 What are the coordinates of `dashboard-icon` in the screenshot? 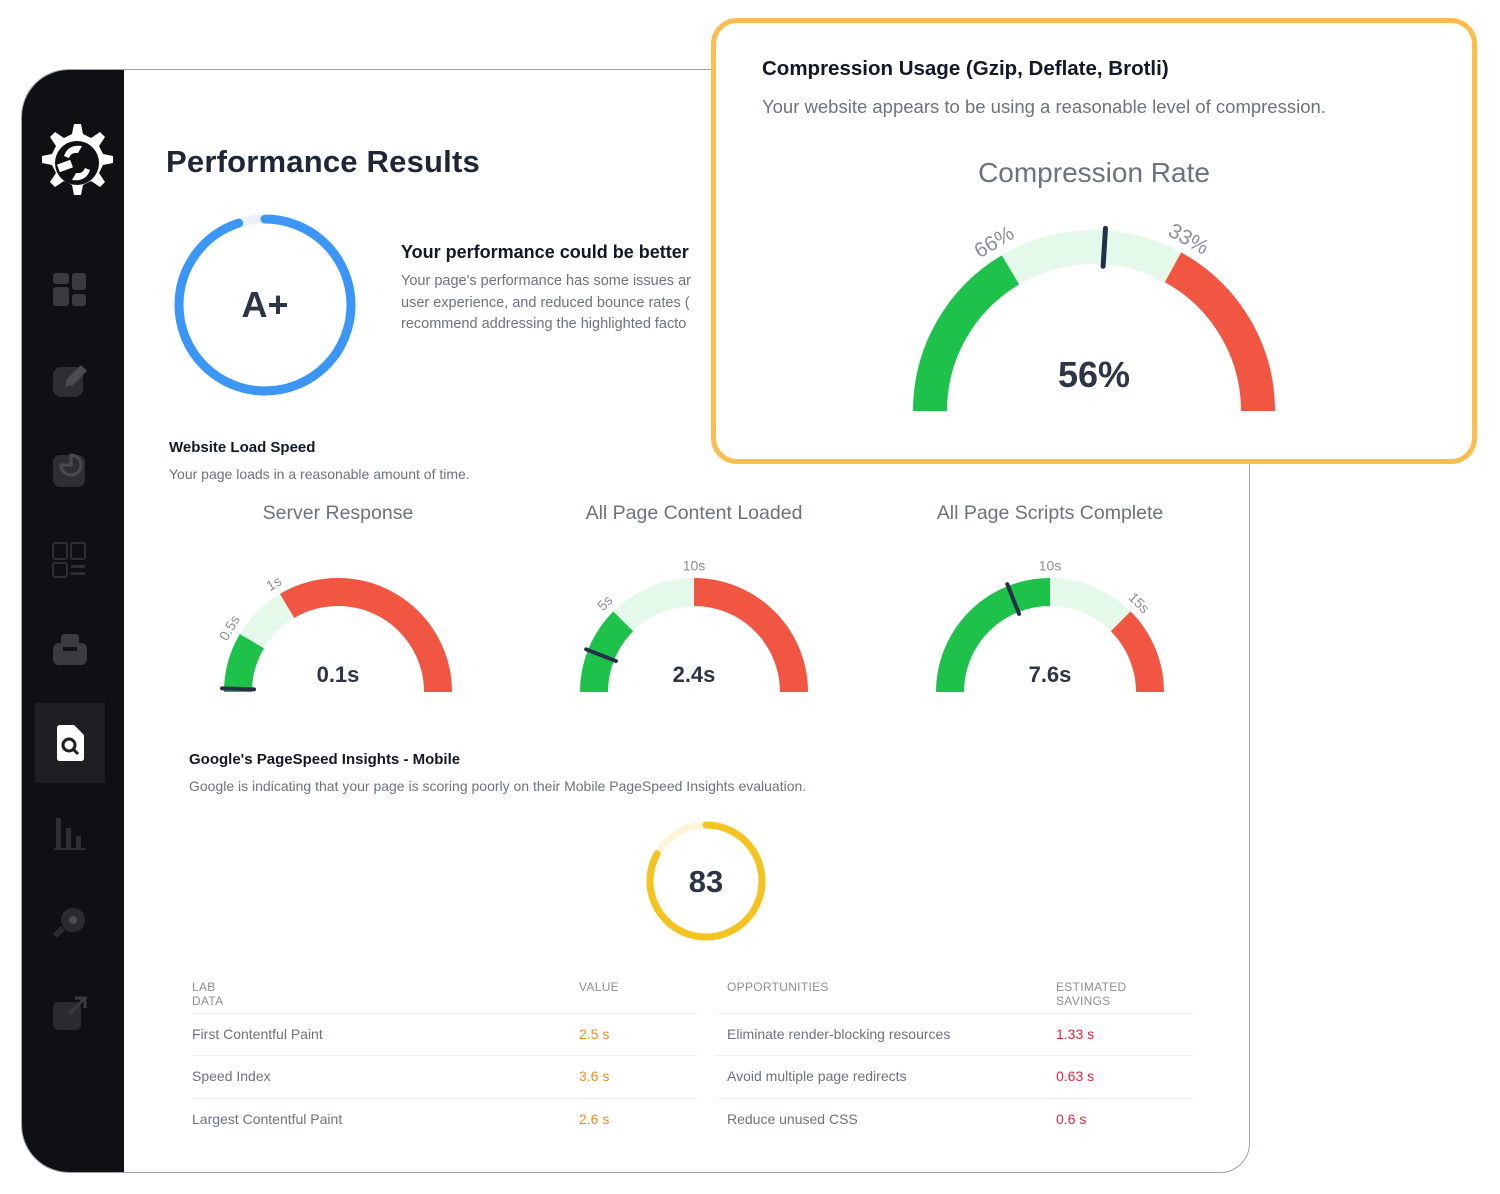 It's located at (69, 289).